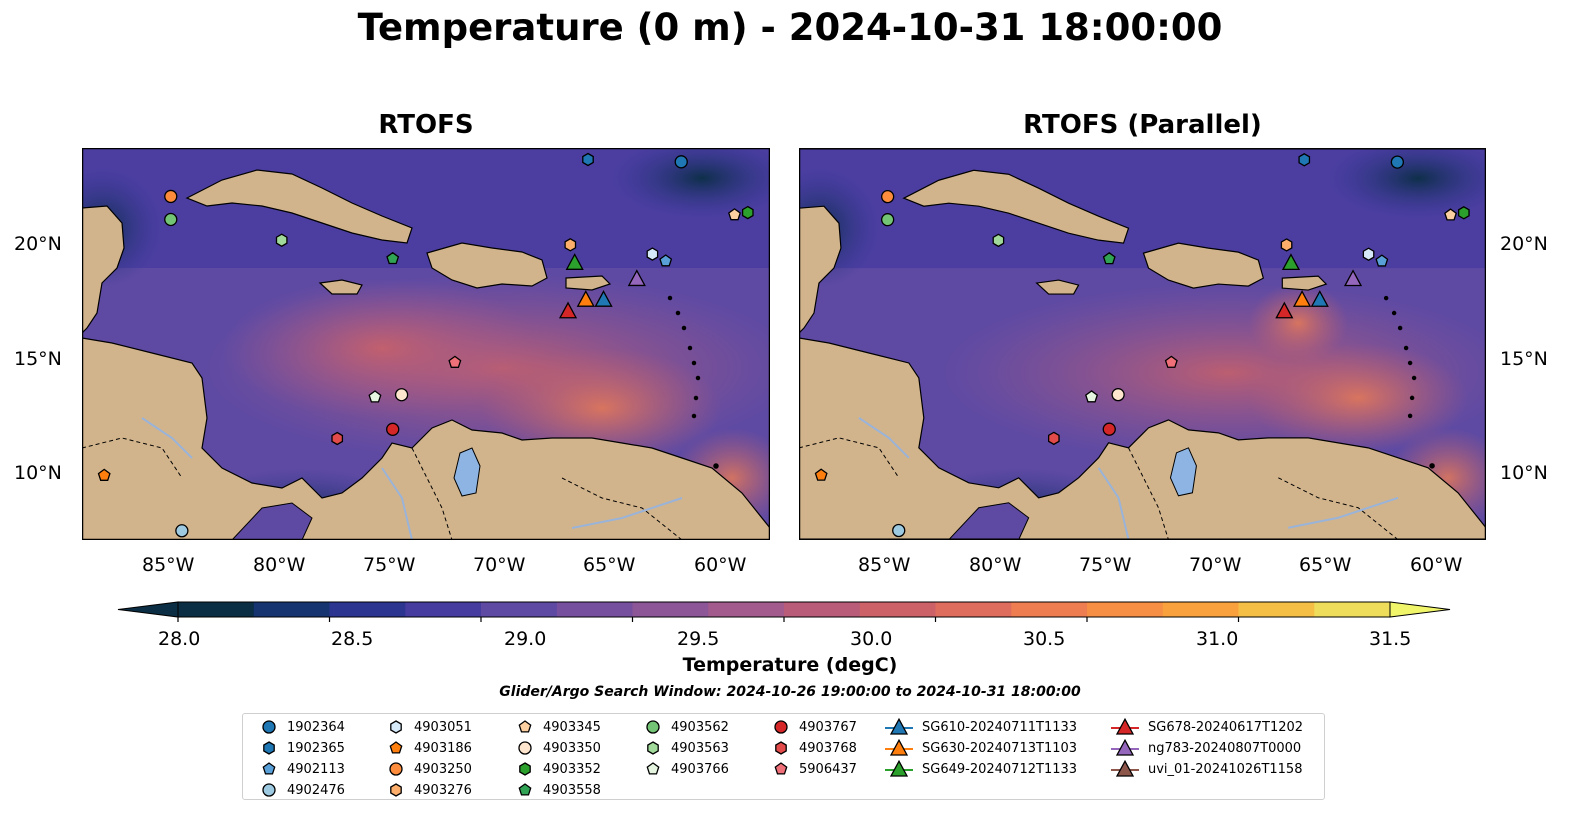 This screenshot has height=827, width=1580. What do you see at coordinates (572, 748) in the screenshot?
I see `legend-label: 4903350` at bounding box center [572, 748].